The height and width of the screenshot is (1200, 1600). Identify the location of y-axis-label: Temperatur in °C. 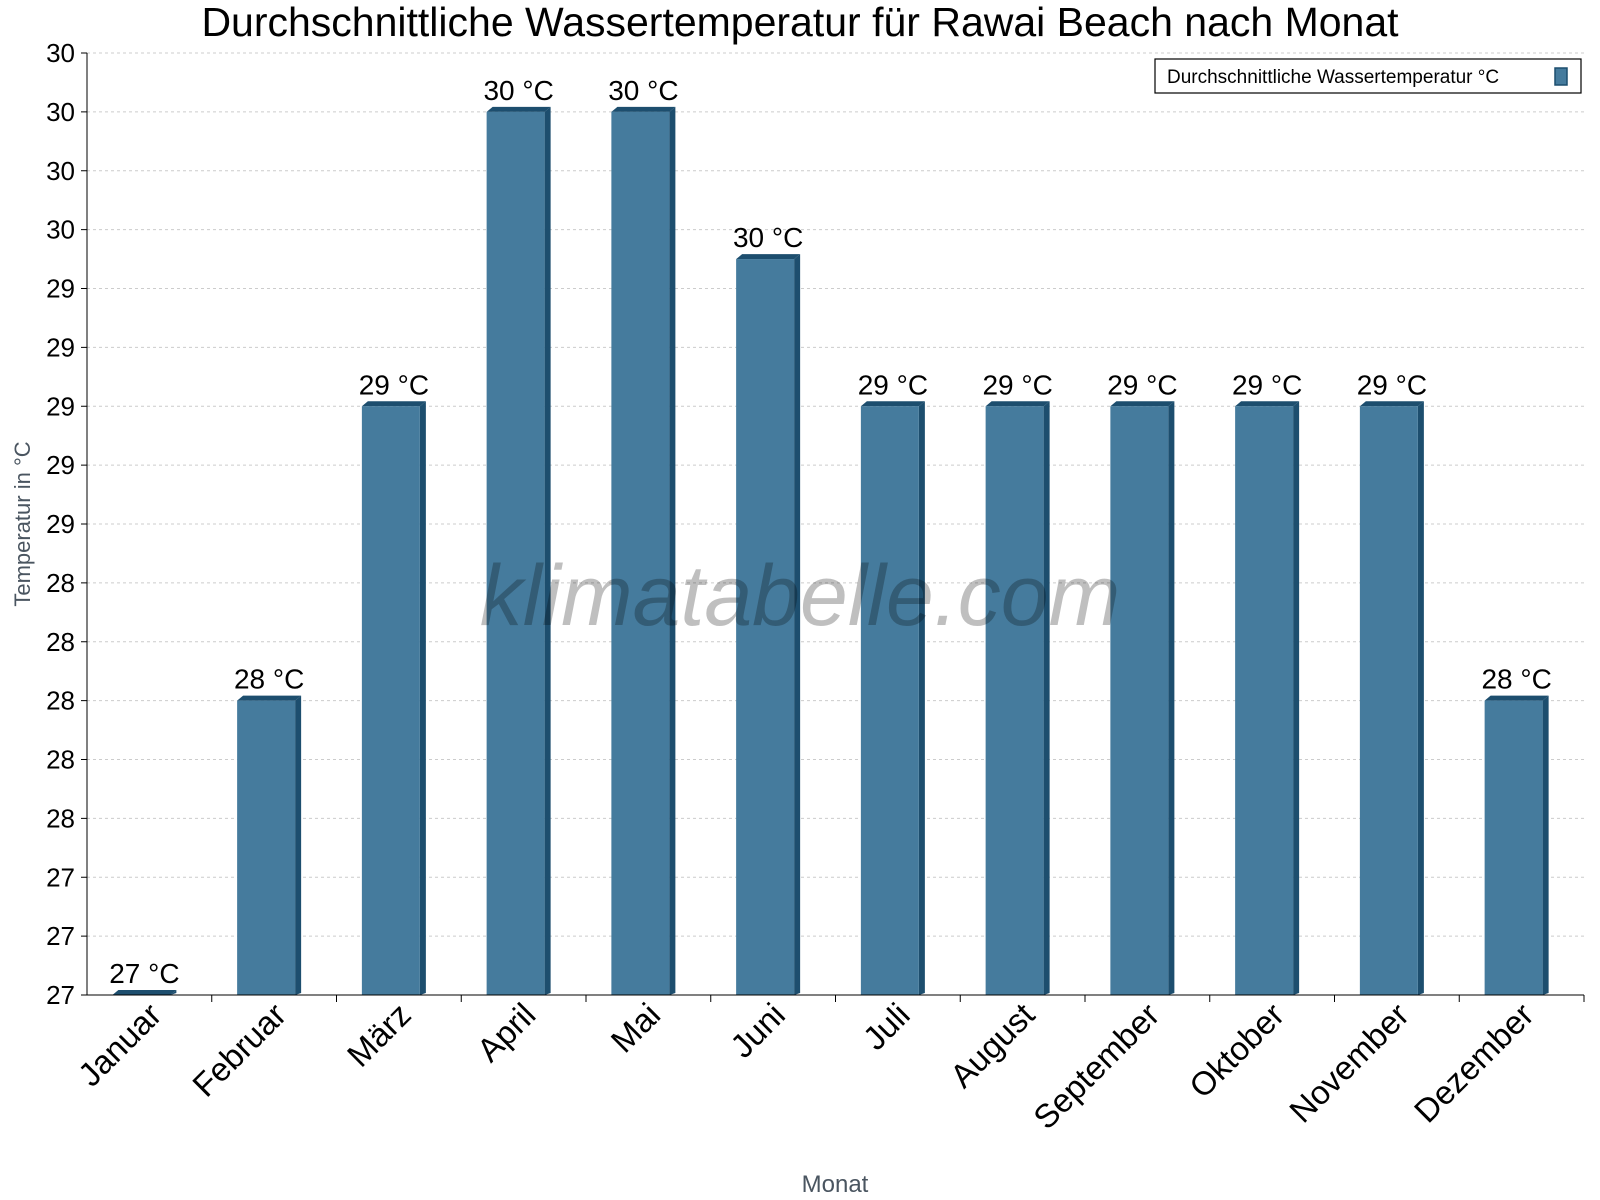
(22, 523).